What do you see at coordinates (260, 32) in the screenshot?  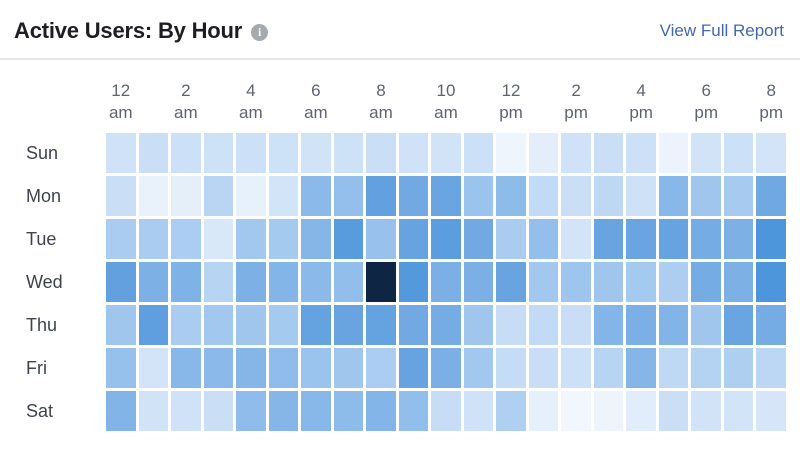 I see `info-icon: i` at bounding box center [260, 32].